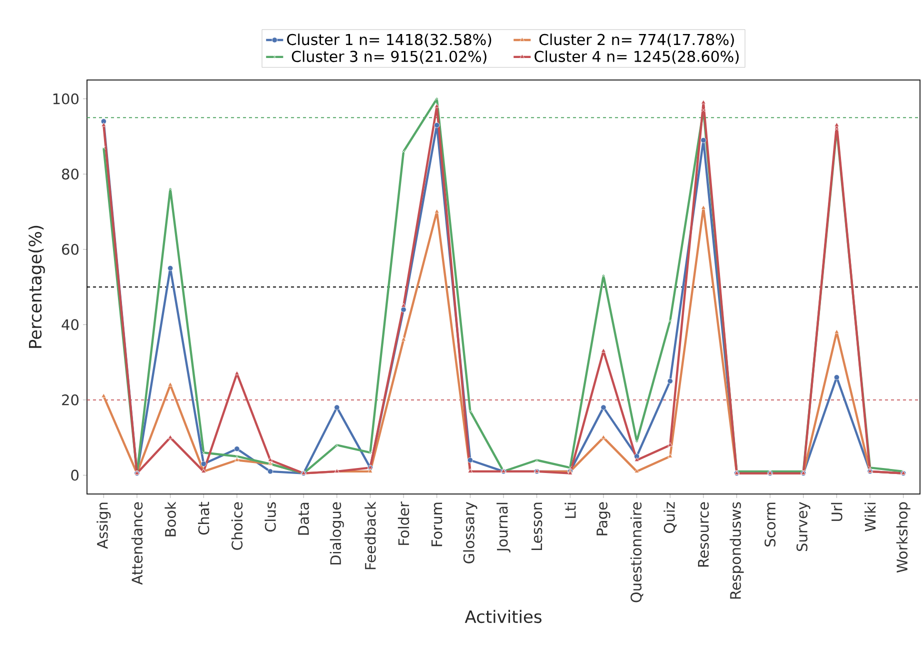 This screenshot has width=923, height=659. I want to click on x-tick-label: Url, so click(836, 511).